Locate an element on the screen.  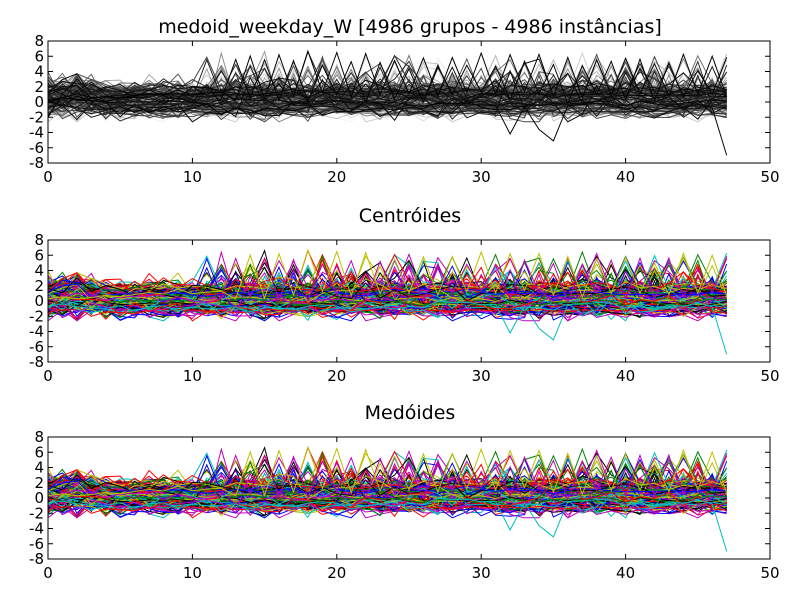
chart-title-3: Medóides is located at coordinates (410, 413).